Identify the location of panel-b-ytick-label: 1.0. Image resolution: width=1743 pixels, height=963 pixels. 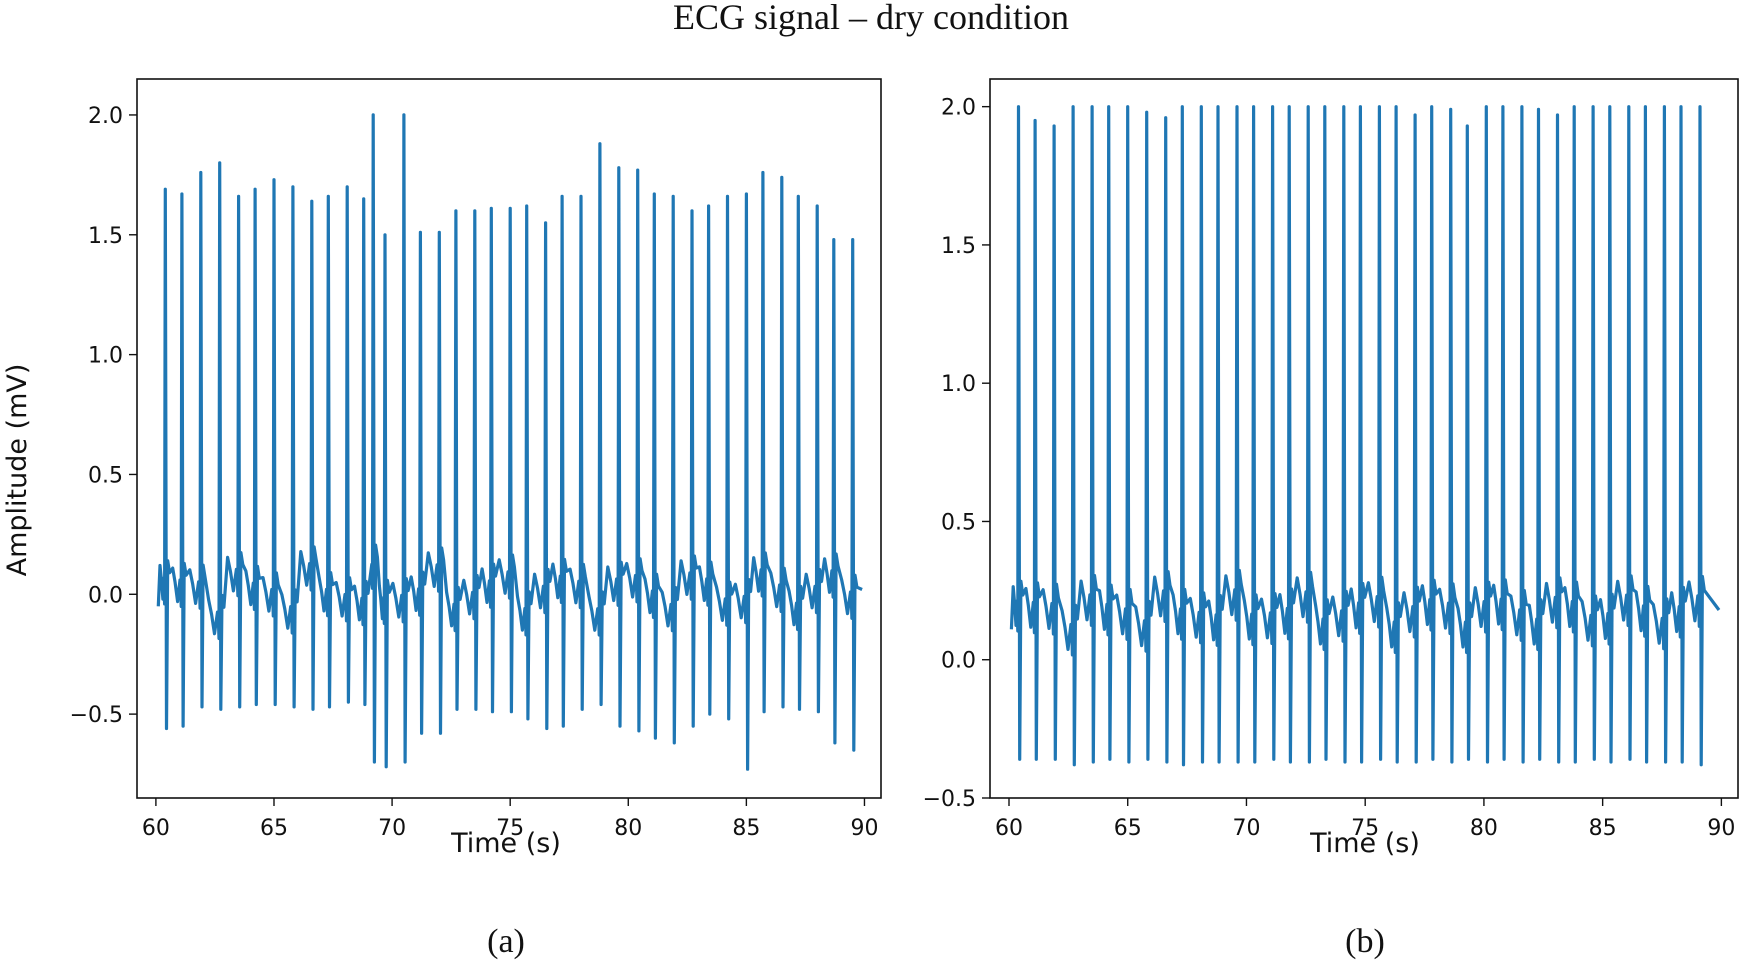
(958, 384).